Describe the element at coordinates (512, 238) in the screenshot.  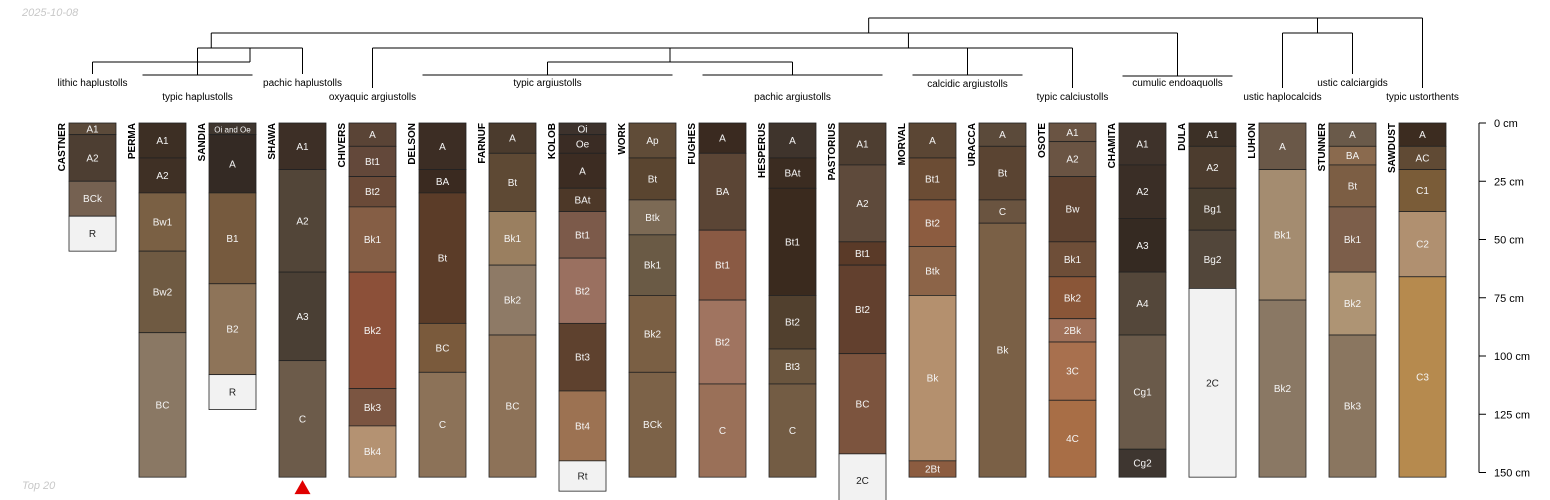
I see `horizon-farnuf-bk1` at that location.